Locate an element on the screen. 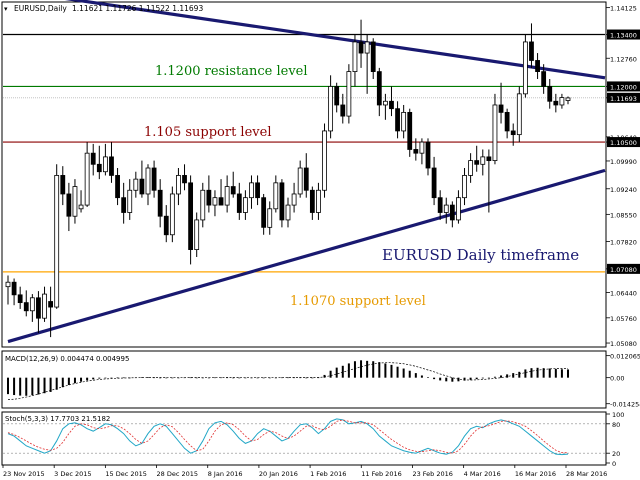 Image resolution: width=640 pixels, height=480 pixels. price-tick-label: 1.07820 is located at coordinates (623, 242).